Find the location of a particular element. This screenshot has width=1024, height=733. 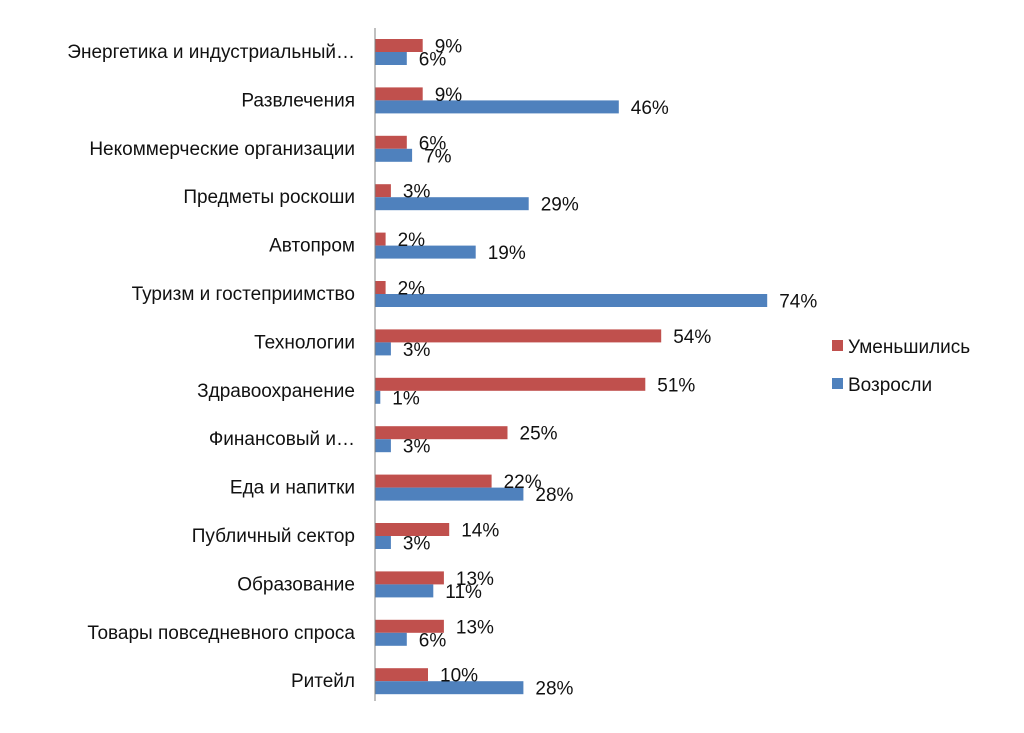

category-label: Технологии is located at coordinates (304, 342).